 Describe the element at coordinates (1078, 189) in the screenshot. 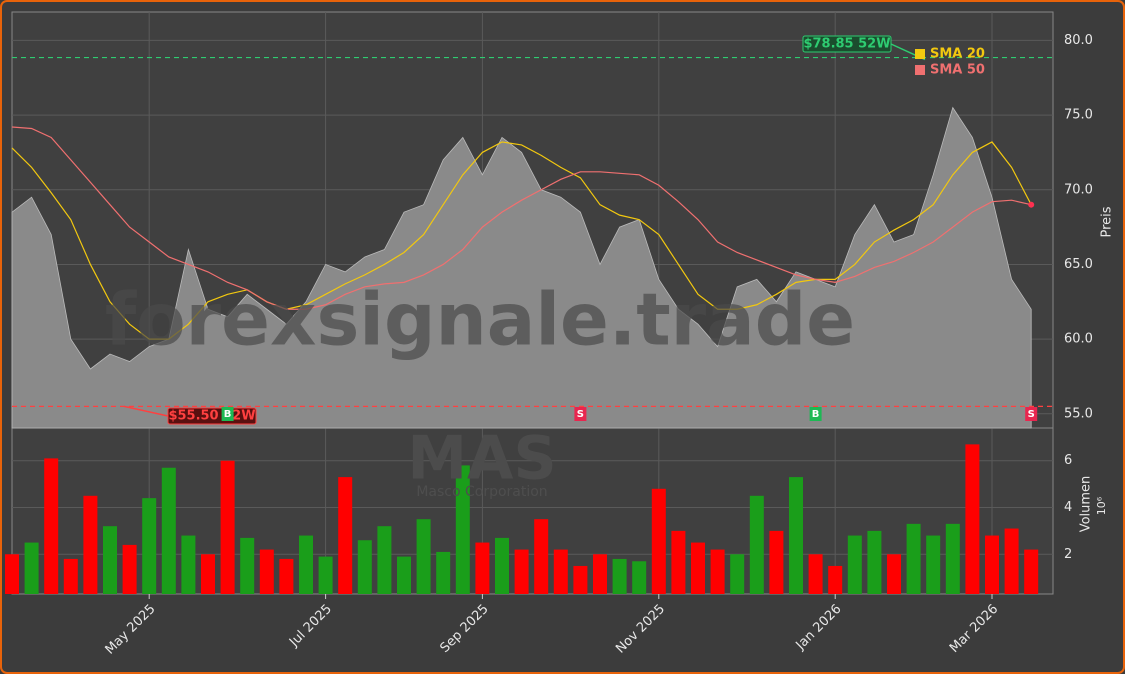

I see `y-tick-label: 70.0` at that location.